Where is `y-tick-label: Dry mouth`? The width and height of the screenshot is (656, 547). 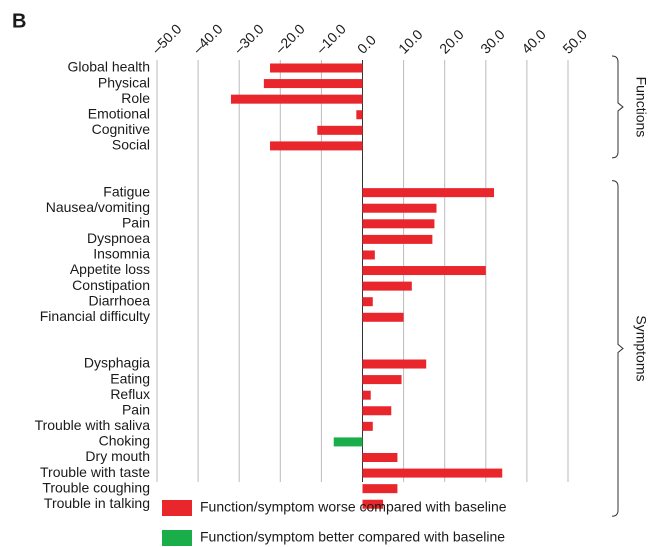
y-tick-label: Dry mouth is located at coordinates (117, 456).